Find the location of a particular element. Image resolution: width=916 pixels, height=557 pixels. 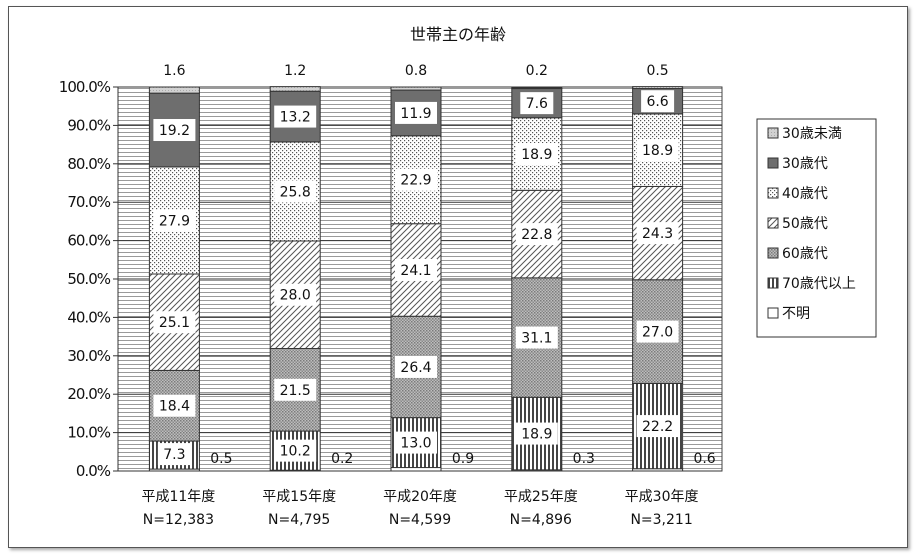

data-label: 7.3 is located at coordinates (174, 455).